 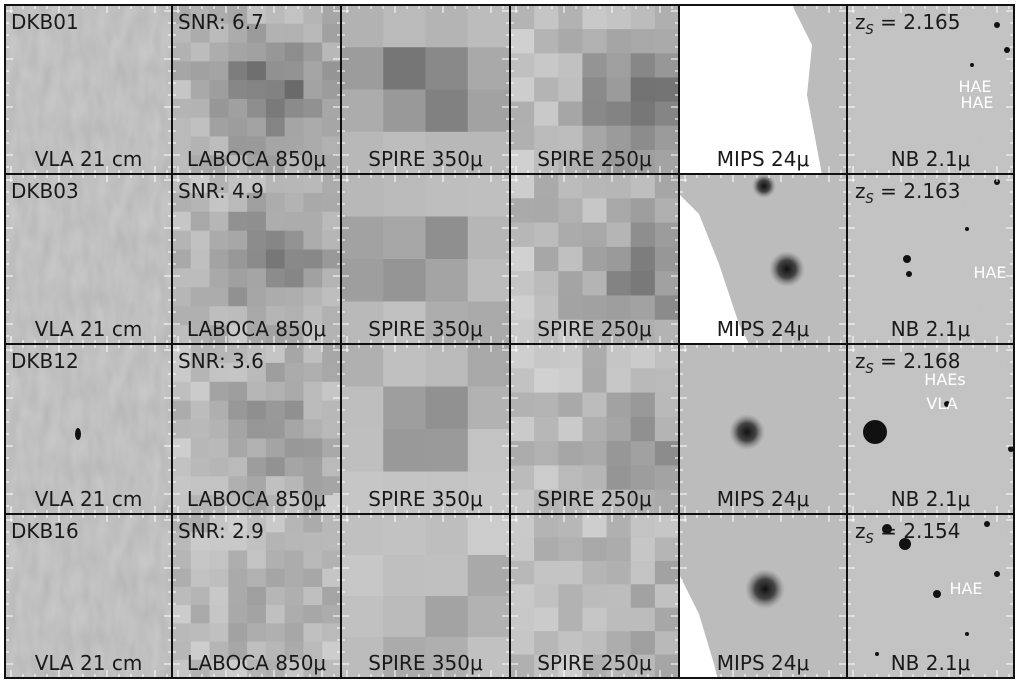 What do you see at coordinates (947, 404) in the screenshot?
I see `nb-source` at bounding box center [947, 404].